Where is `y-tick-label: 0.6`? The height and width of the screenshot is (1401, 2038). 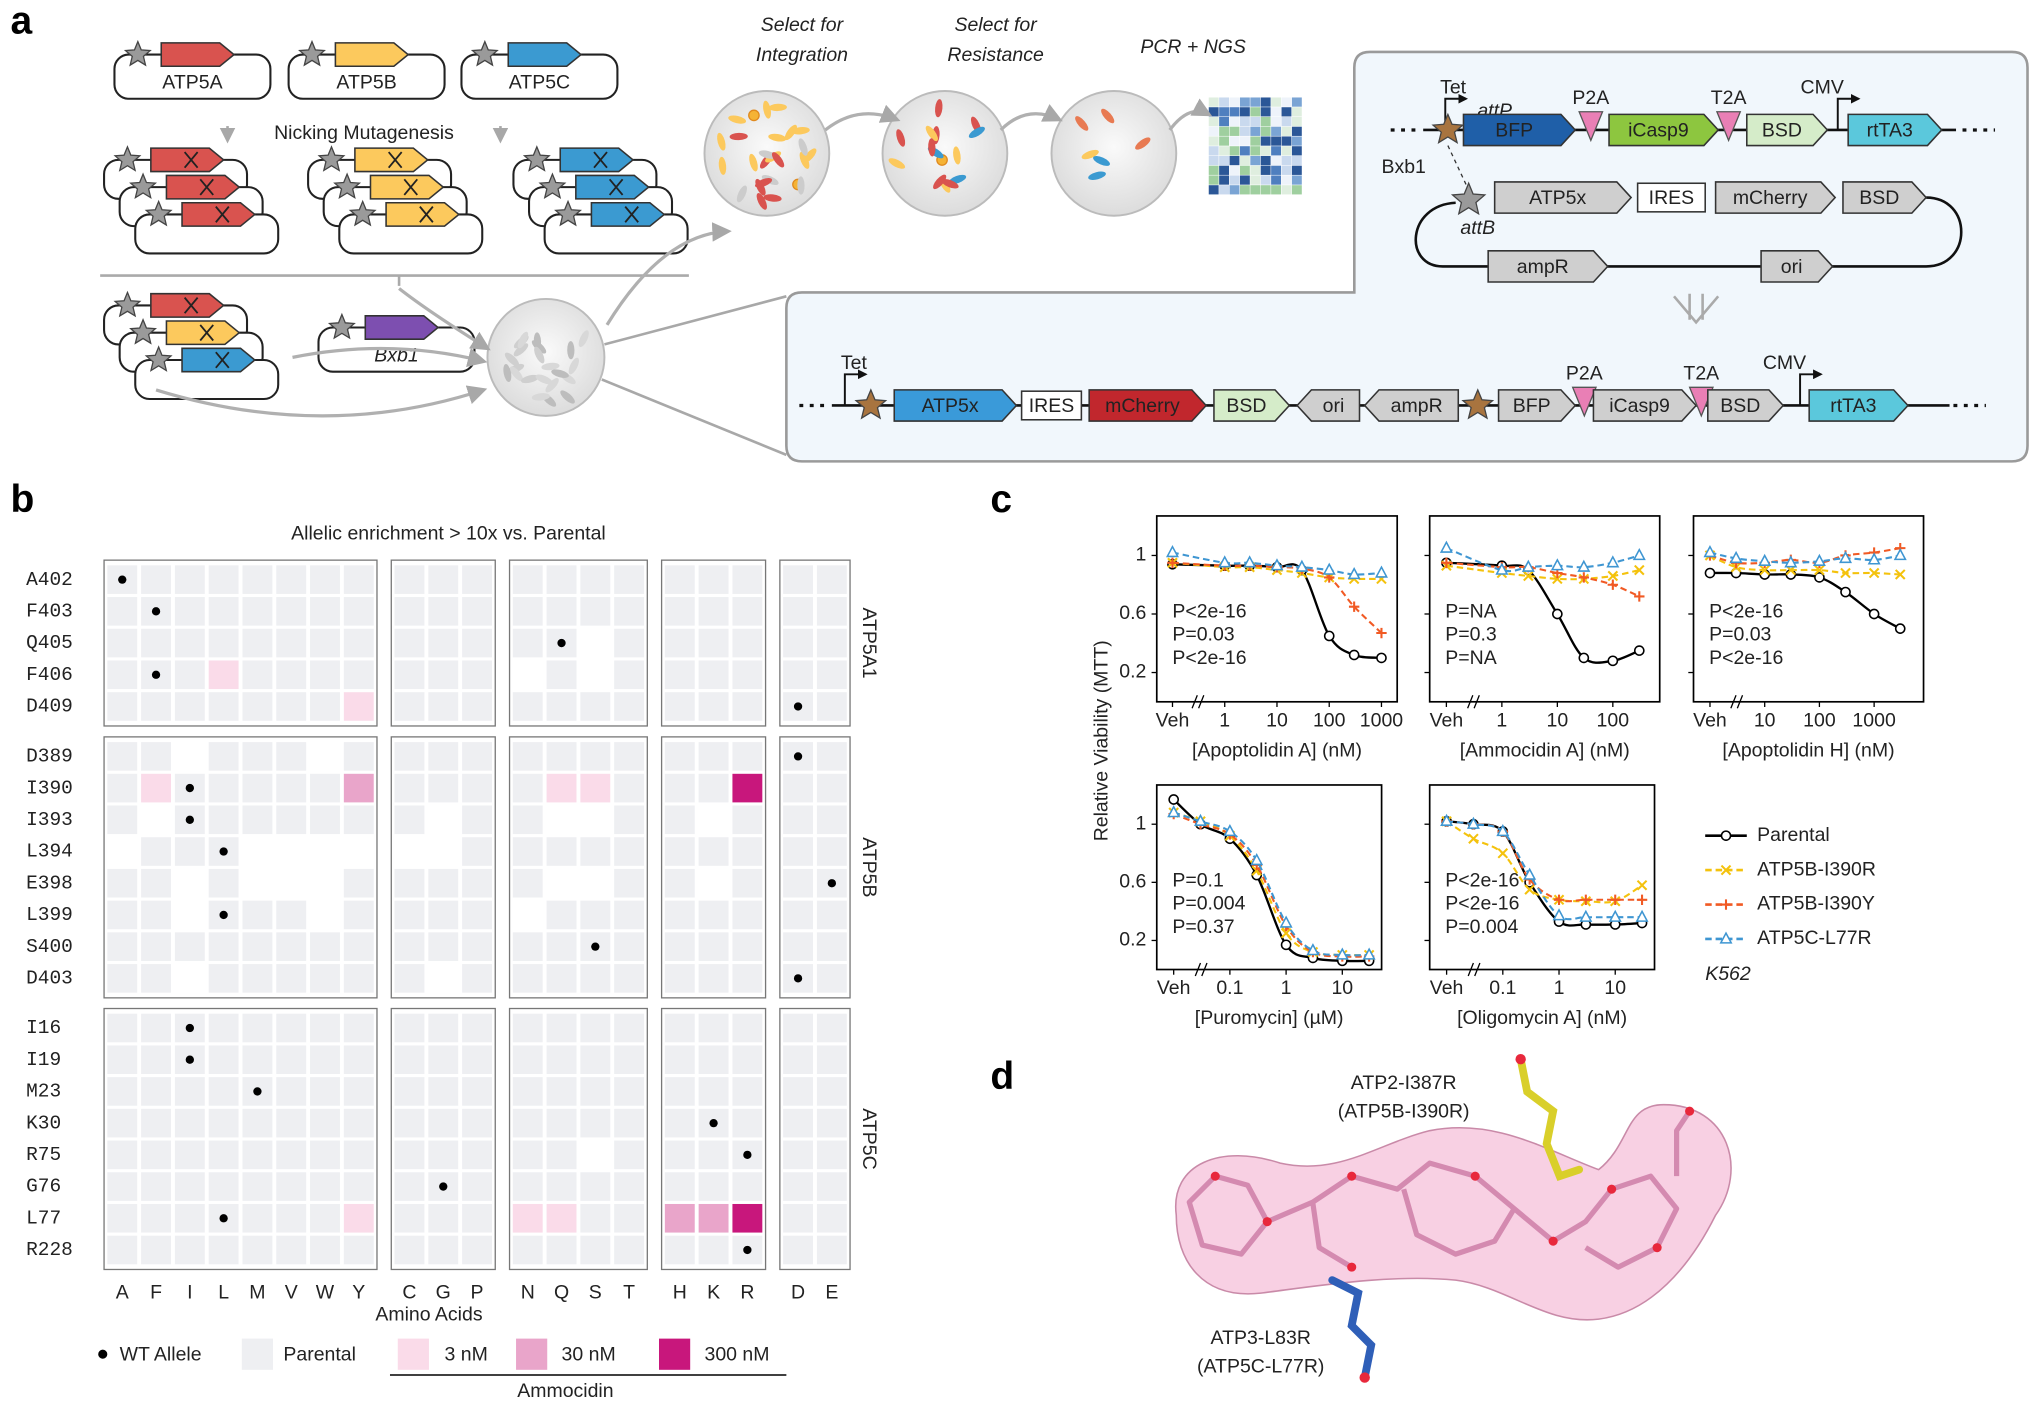 y-tick-label: 0.6 is located at coordinates (1132, 881).